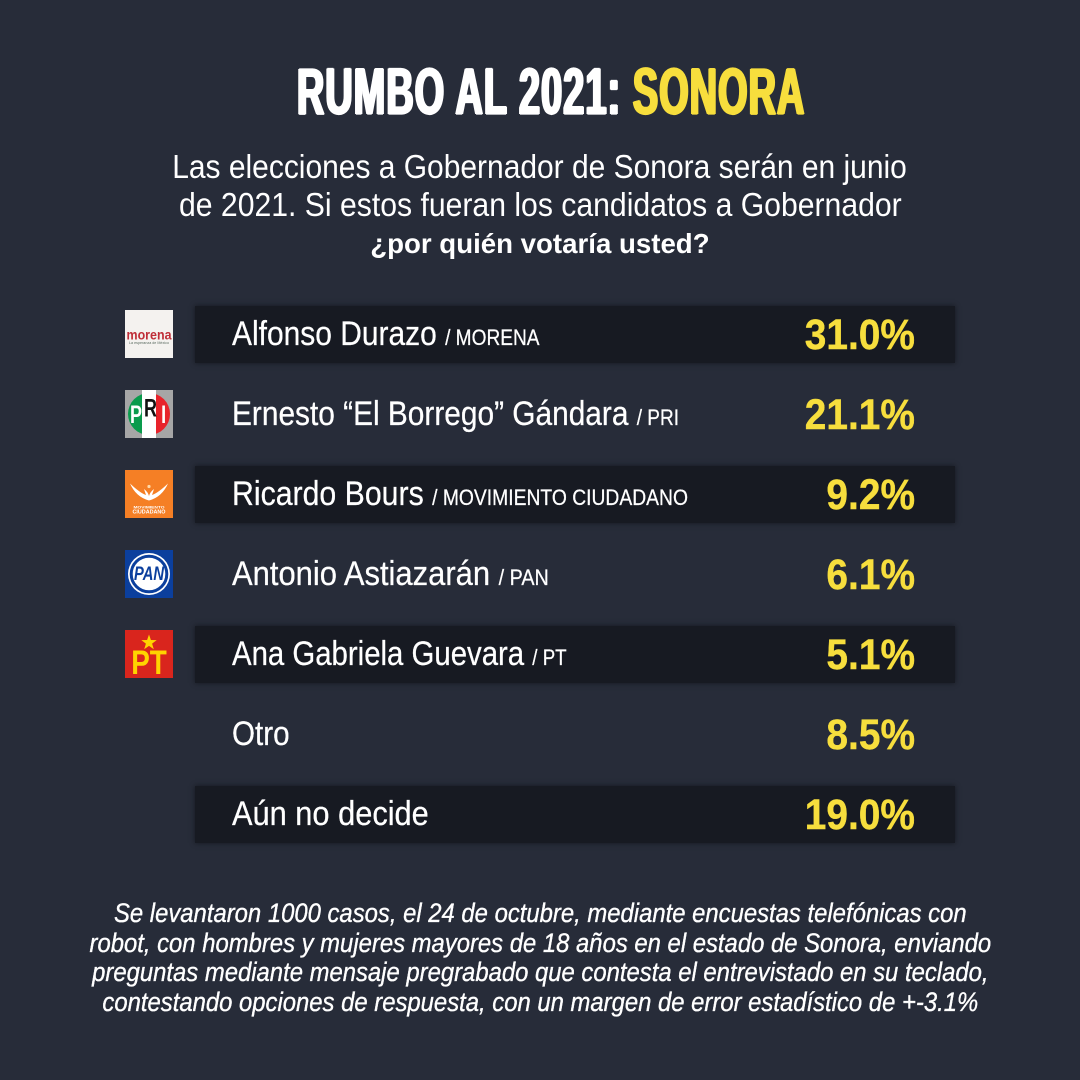  What do you see at coordinates (149, 335) in the screenshot?
I see `svg-text: morena` at bounding box center [149, 335].